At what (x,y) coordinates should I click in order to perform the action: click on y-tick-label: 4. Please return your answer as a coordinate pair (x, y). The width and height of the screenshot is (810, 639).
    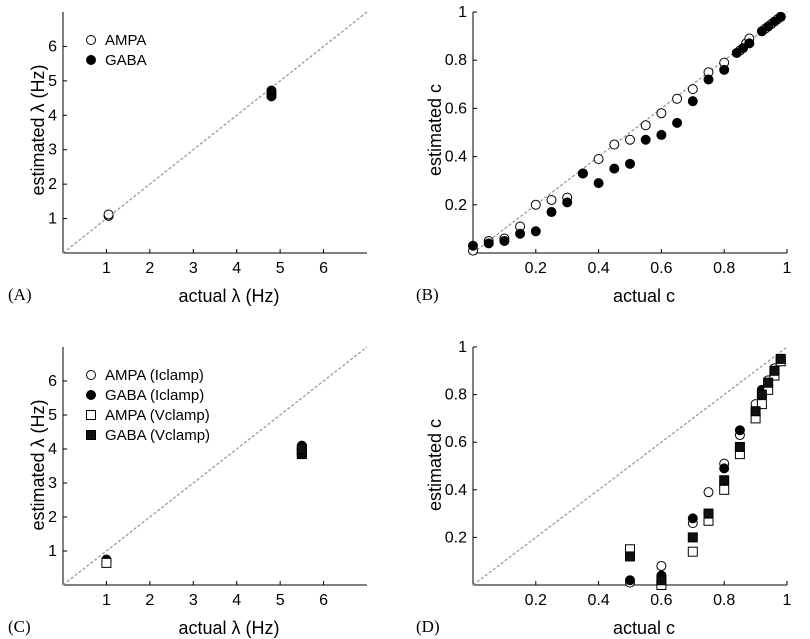
    Looking at the image, I should click on (52, 449).